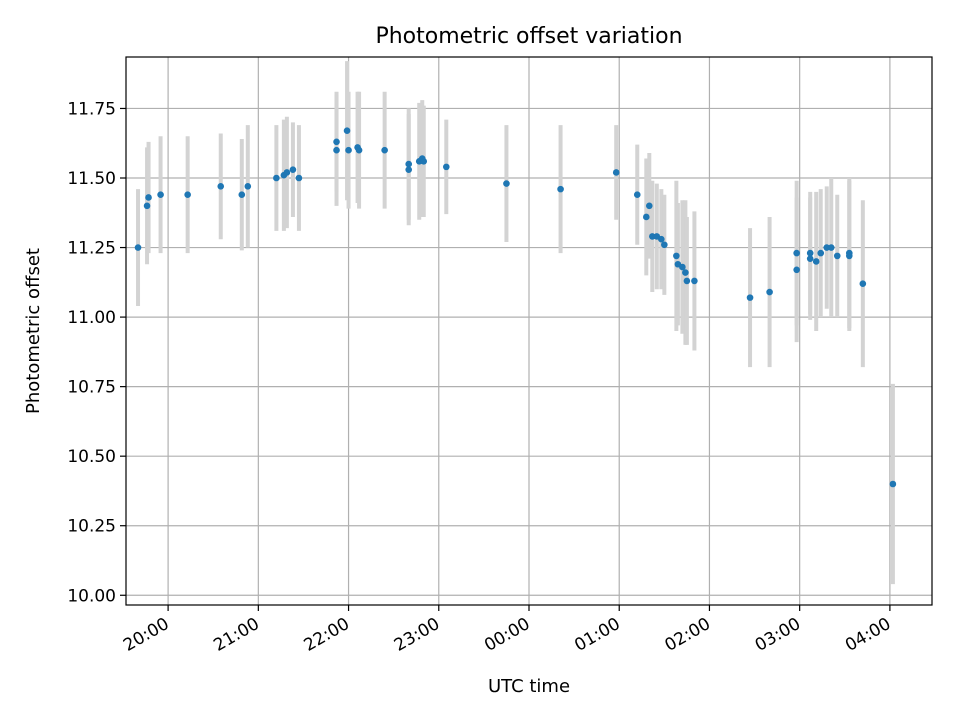 The image size is (960, 724). What do you see at coordinates (91, 179) in the screenshot?
I see `y-tick-label: 11.50` at bounding box center [91, 179].